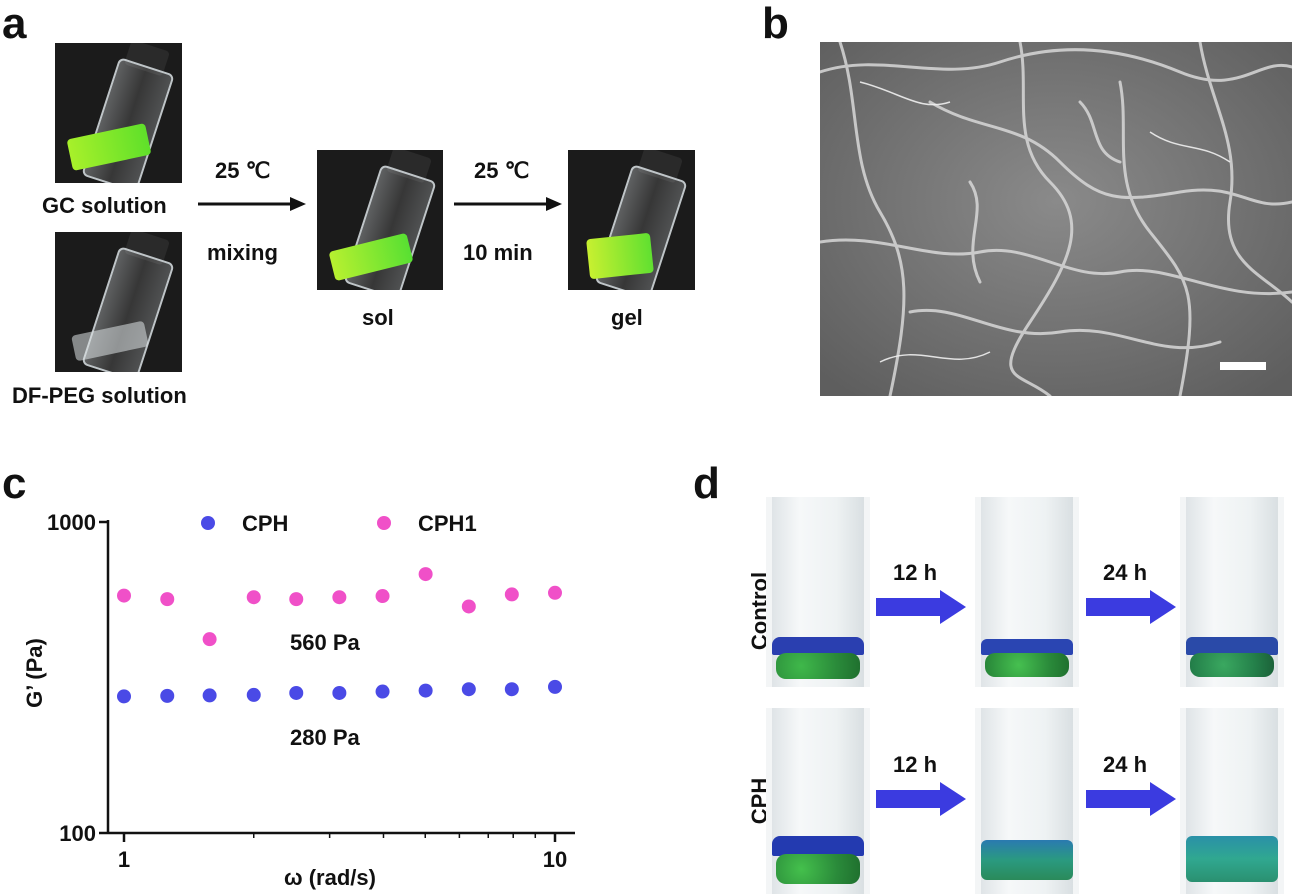 Image resolution: width=1292 pixels, height=894 pixels. Describe the element at coordinates (706, 483) in the screenshot. I see `panel-letter-d: d` at that location.